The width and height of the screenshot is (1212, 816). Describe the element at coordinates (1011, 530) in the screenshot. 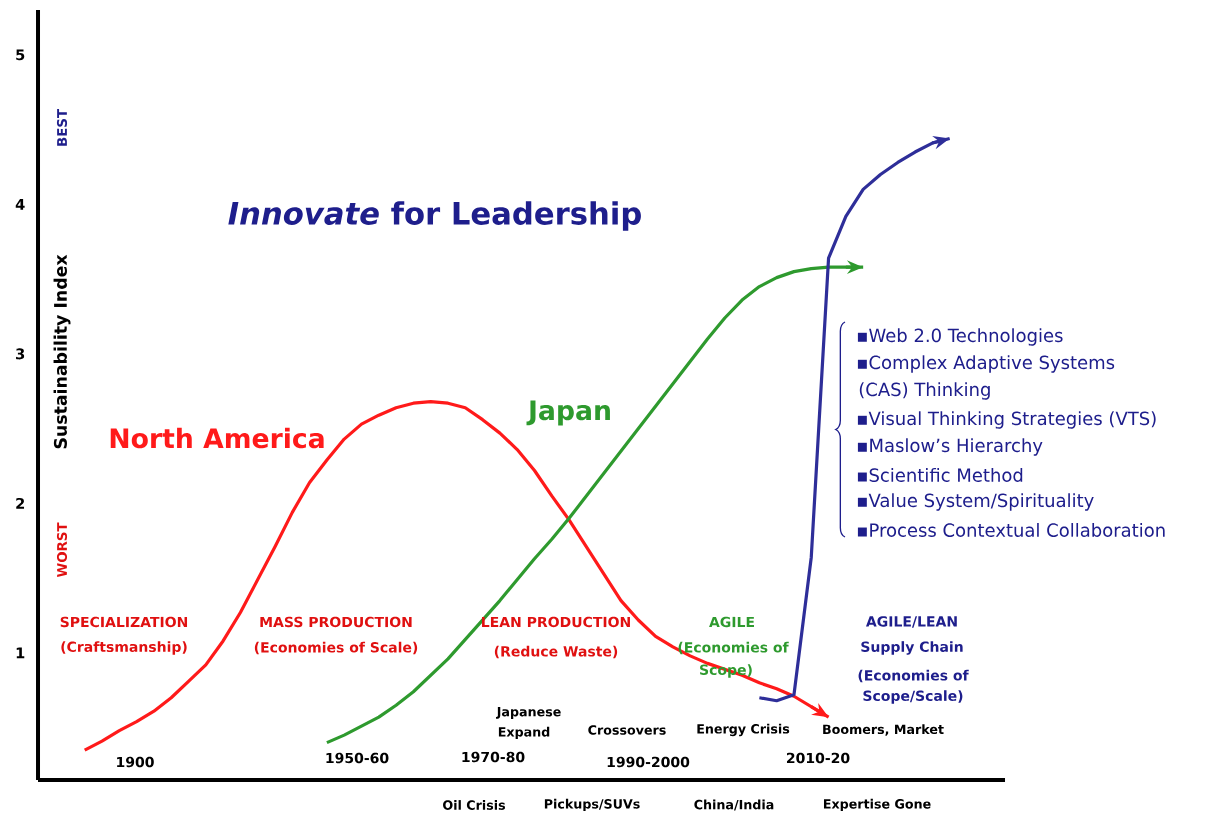

I see `annotation: ▪Process Contextual Collaboration` at that location.